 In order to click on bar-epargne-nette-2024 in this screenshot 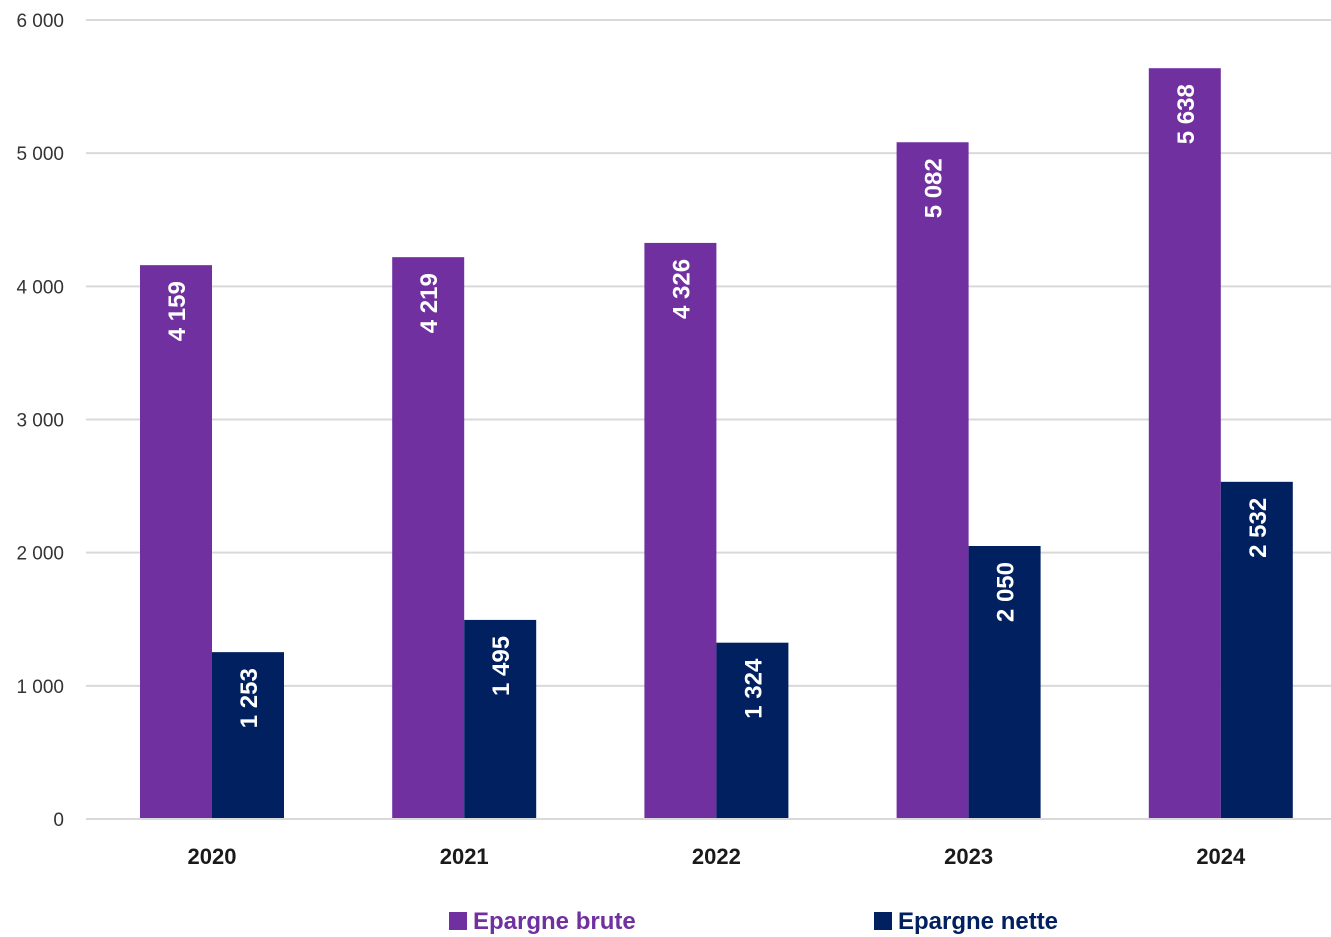, I will do `click(1256, 650)`.